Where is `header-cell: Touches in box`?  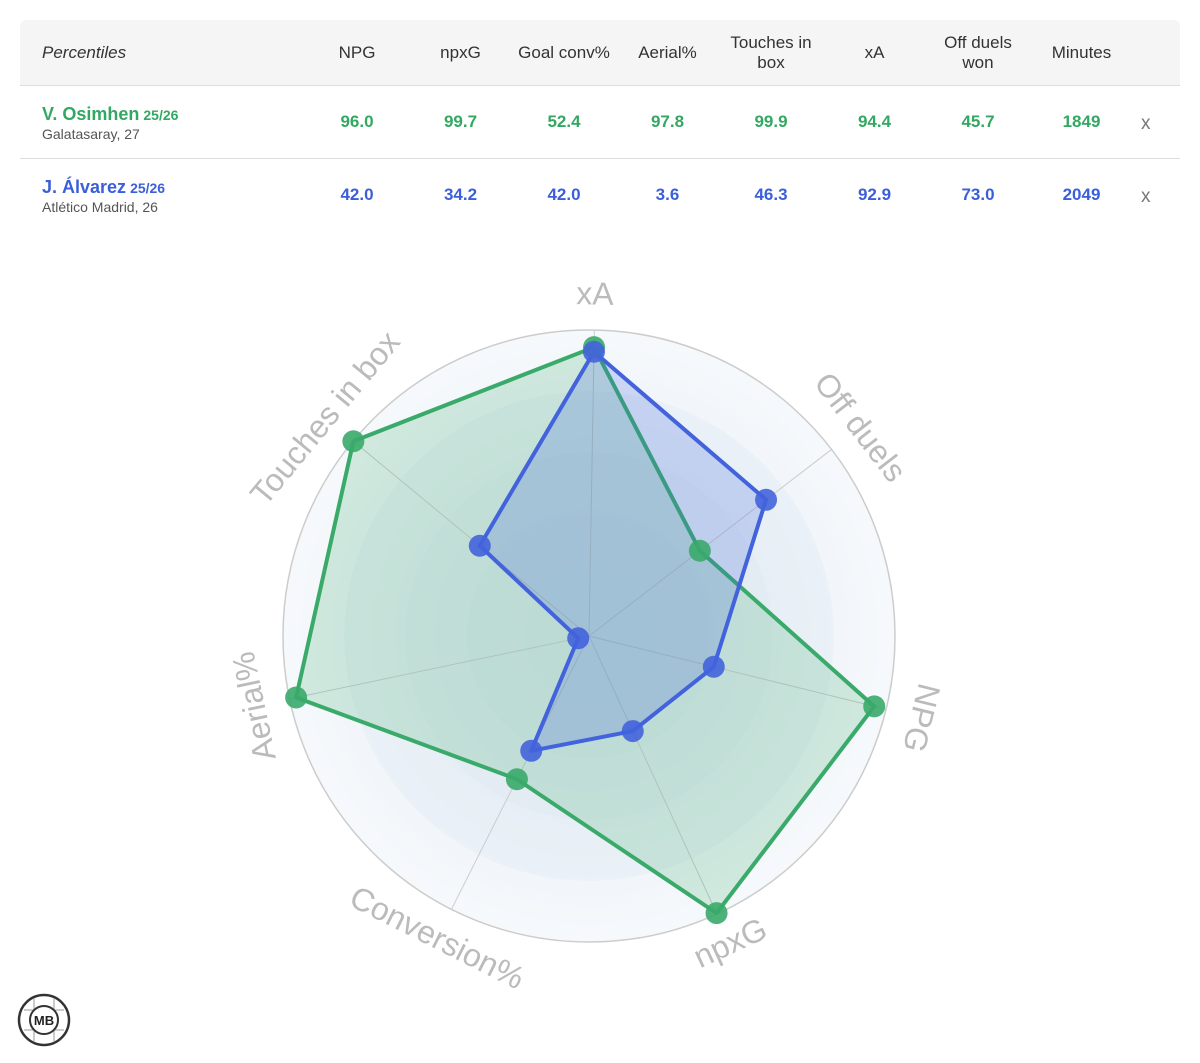 header-cell: Touches in box is located at coordinates (771, 52).